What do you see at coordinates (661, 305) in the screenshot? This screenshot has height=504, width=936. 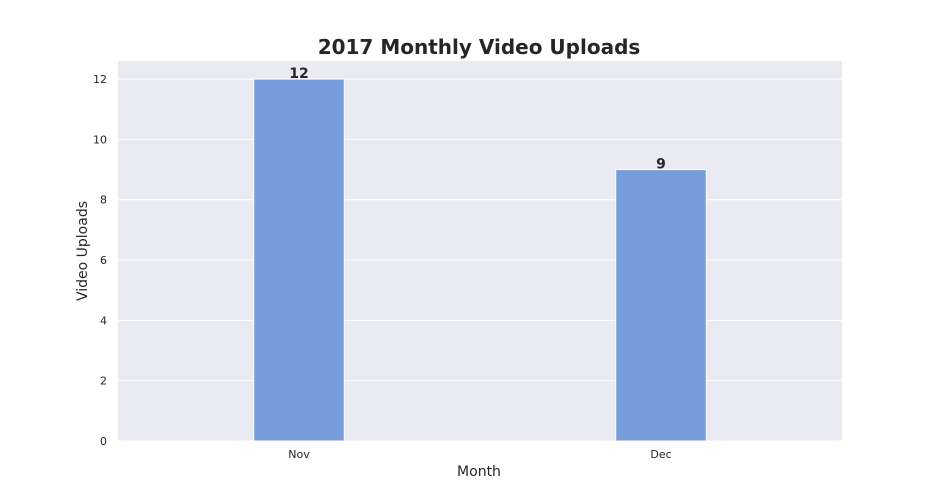 I see `bar-dec` at bounding box center [661, 305].